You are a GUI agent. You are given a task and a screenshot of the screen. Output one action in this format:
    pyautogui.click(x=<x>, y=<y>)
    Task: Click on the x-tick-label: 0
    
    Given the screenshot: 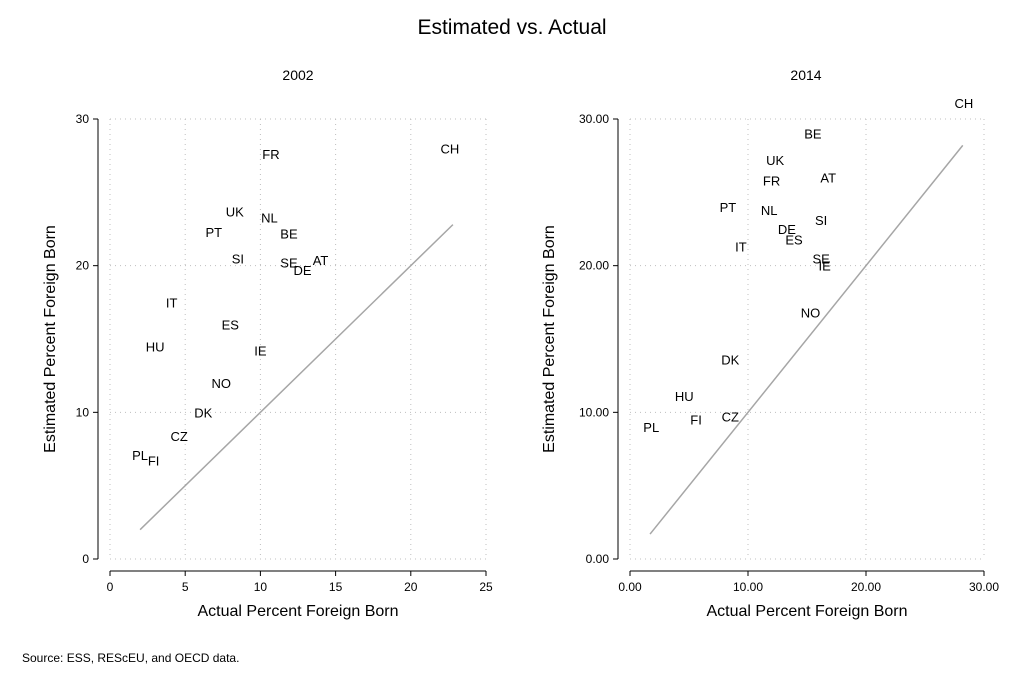 What is the action you would take?
    pyautogui.click(x=110, y=587)
    